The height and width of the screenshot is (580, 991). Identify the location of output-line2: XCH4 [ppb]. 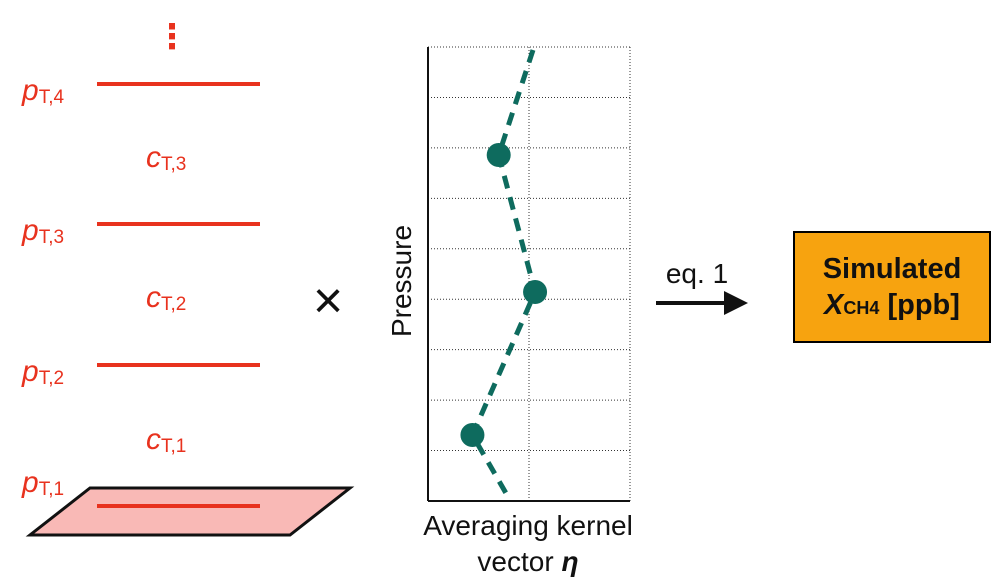
(892, 305).